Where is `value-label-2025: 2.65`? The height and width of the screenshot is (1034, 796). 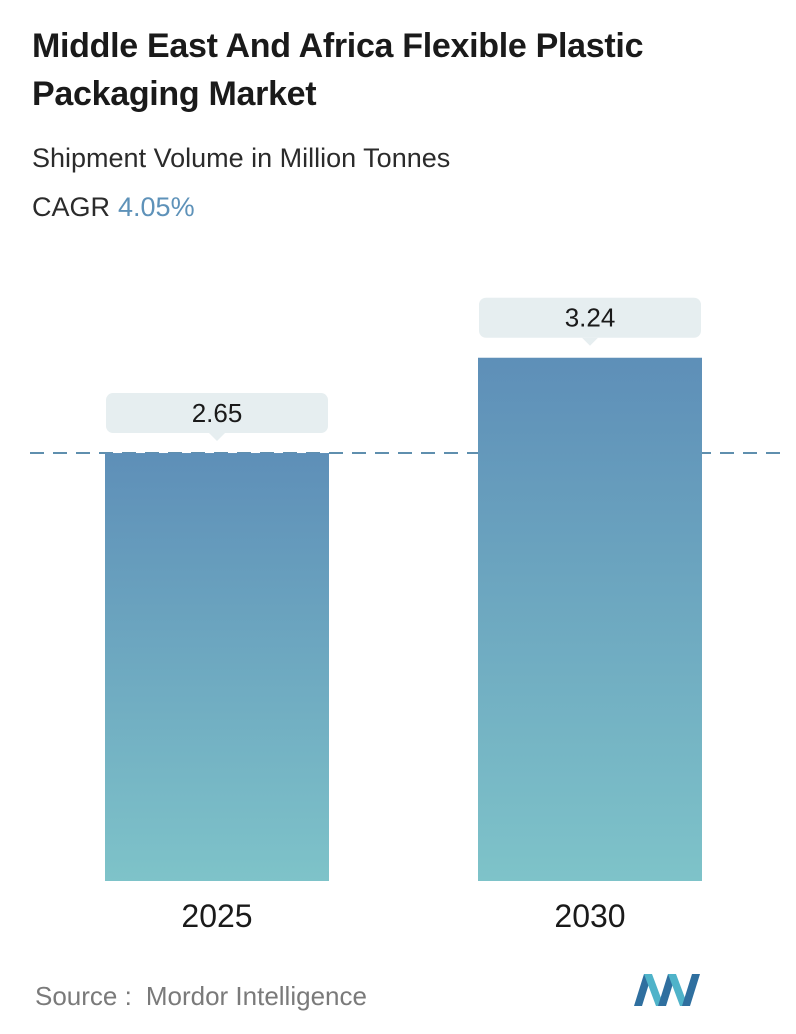
value-label-2025: 2.65 is located at coordinates (217, 413).